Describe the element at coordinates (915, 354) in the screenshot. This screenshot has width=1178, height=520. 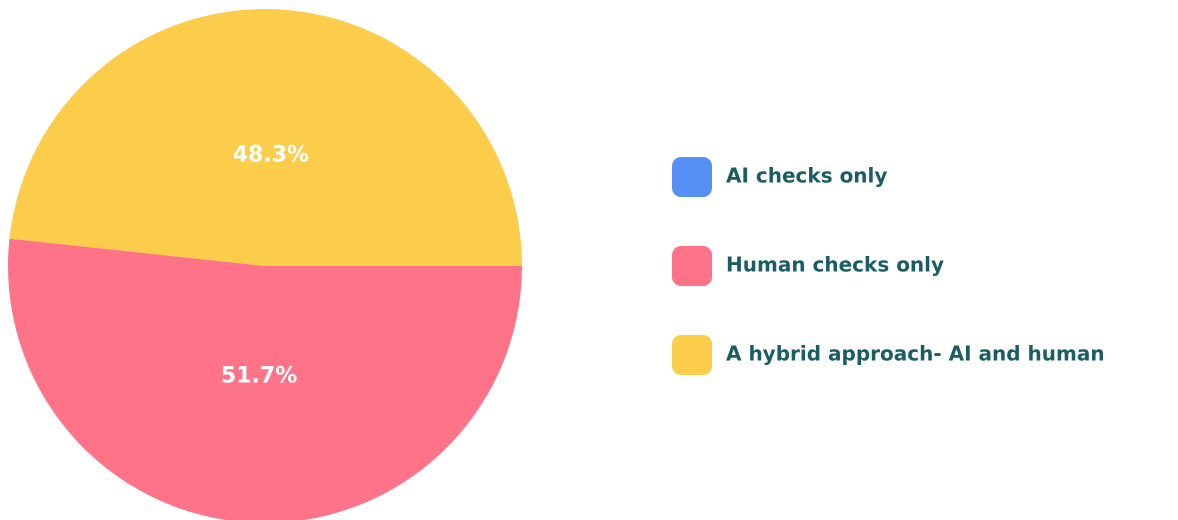
I see `legend-label: A hybrid approach- AI and human` at that location.